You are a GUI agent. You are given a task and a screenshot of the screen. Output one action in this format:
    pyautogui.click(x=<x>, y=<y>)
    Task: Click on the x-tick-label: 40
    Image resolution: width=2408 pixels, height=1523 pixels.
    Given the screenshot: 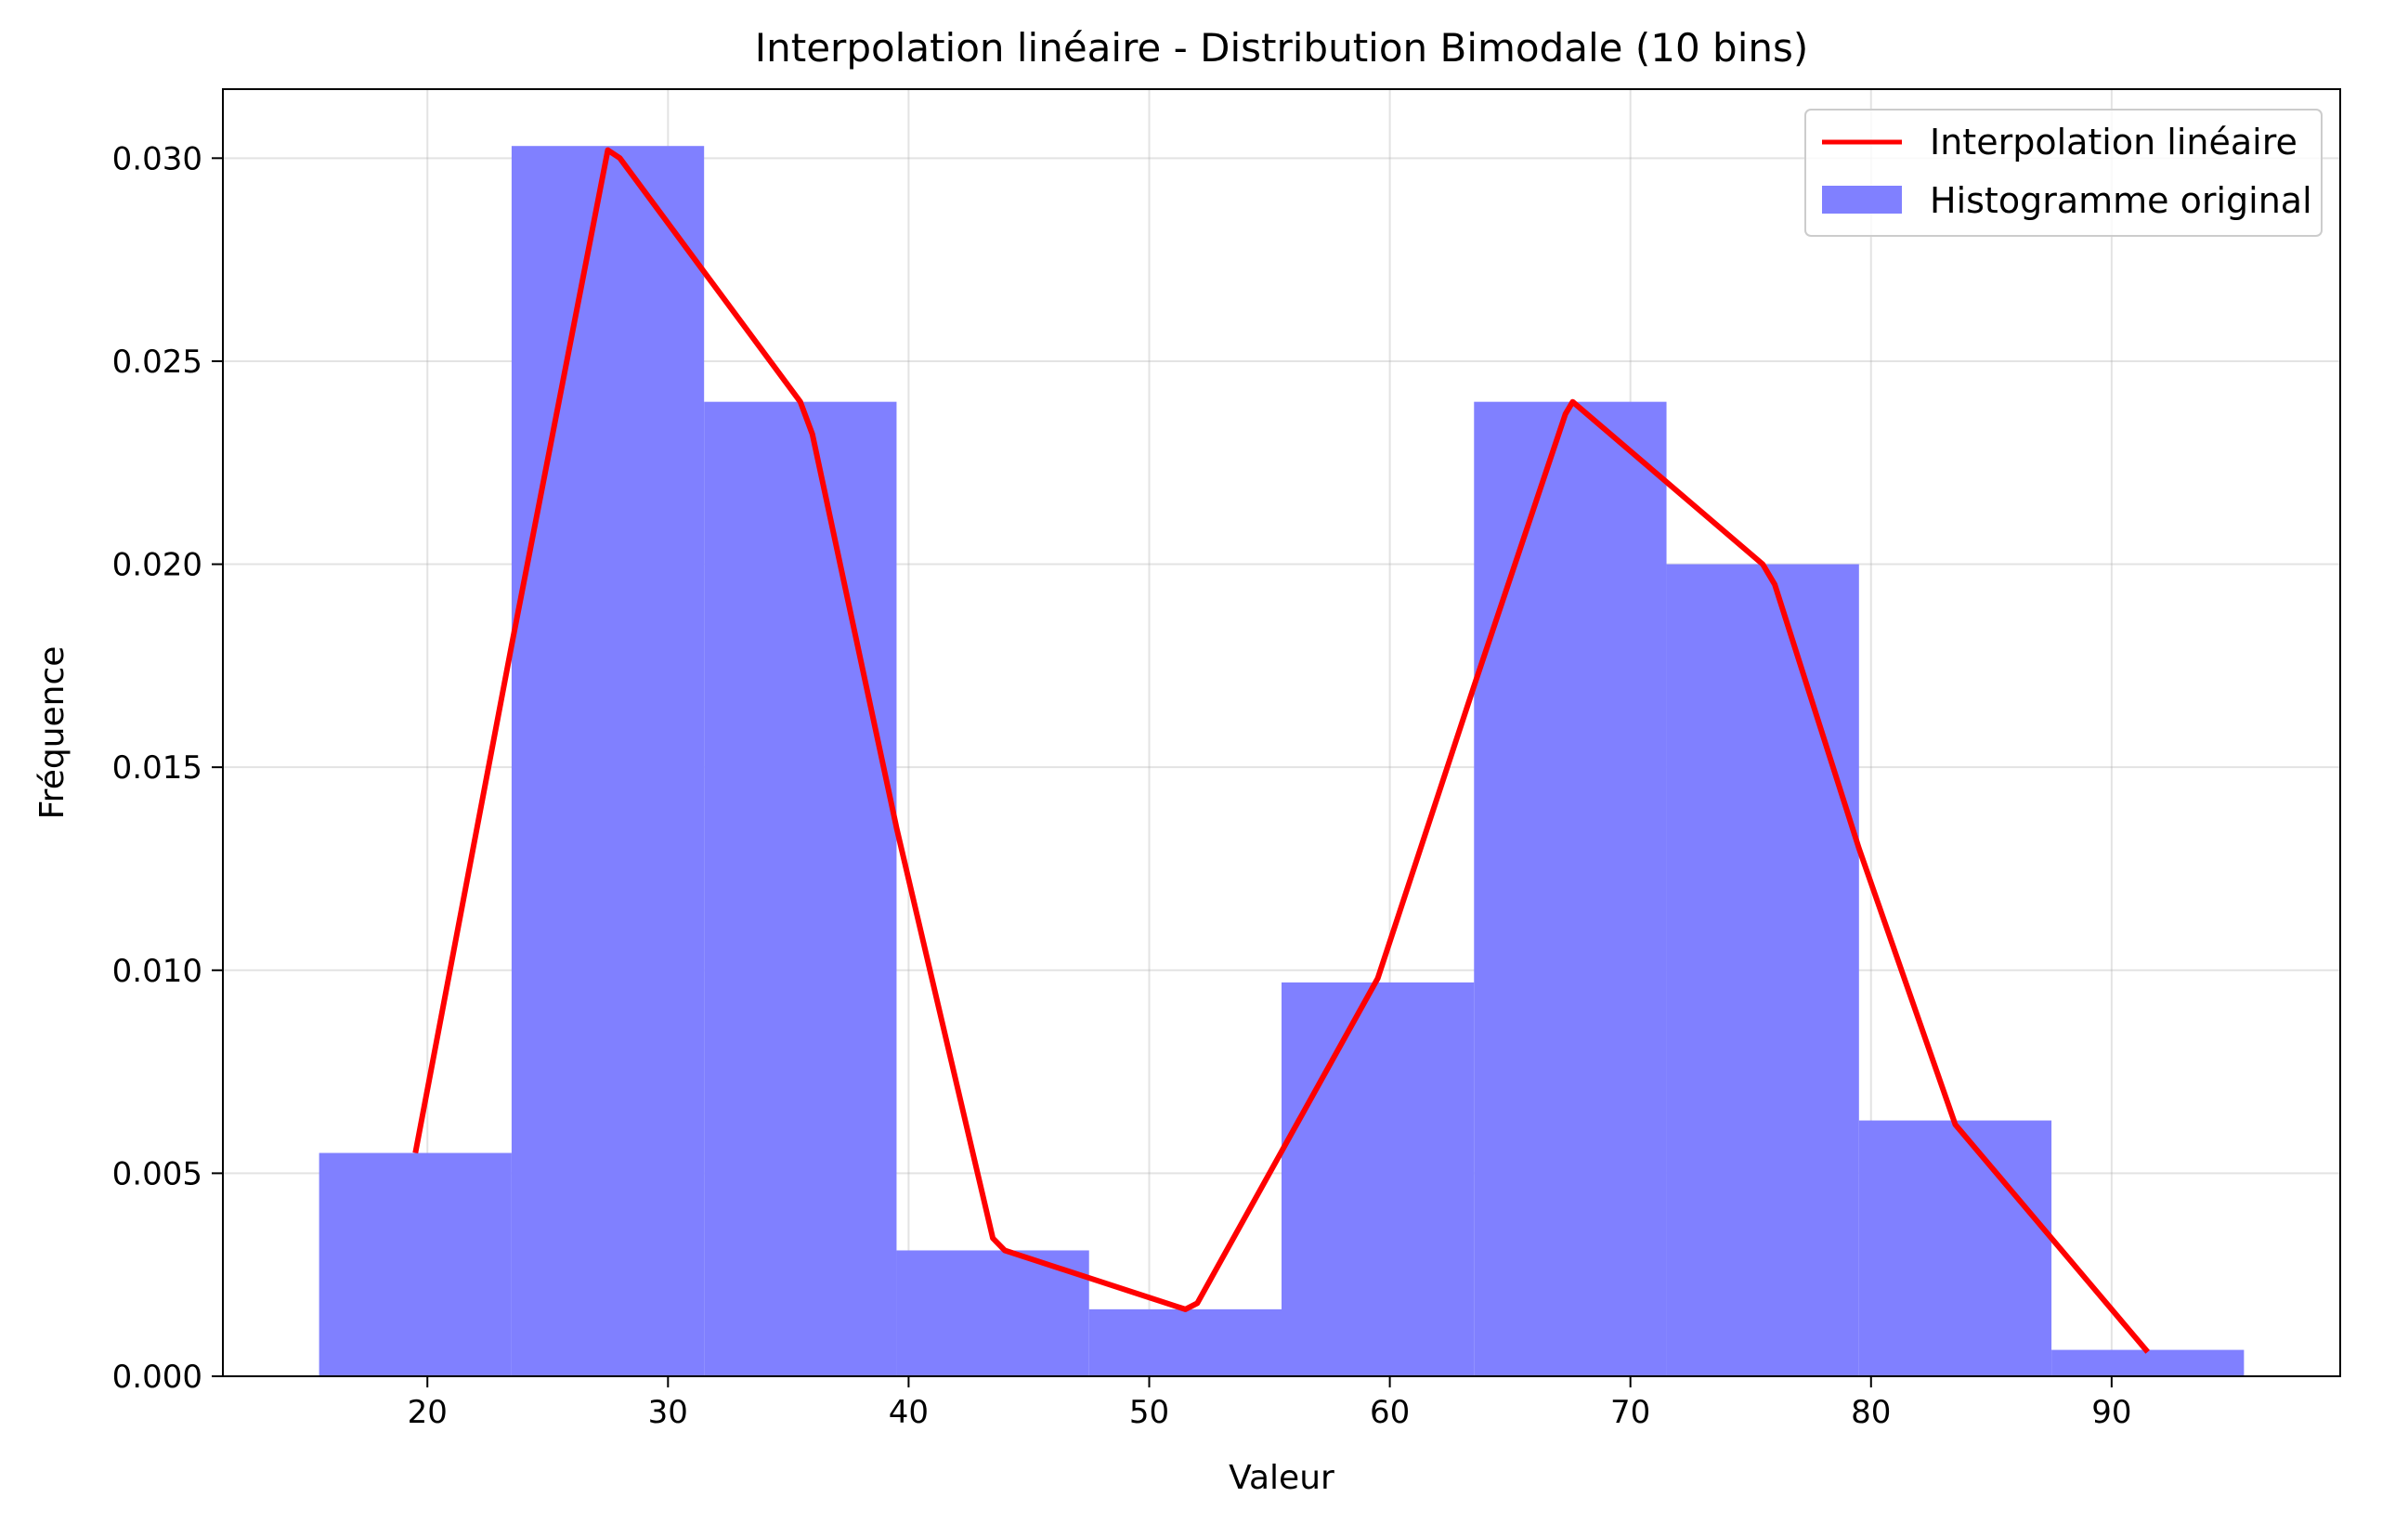 What is the action you would take?
    pyautogui.click(x=909, y=1412)
    